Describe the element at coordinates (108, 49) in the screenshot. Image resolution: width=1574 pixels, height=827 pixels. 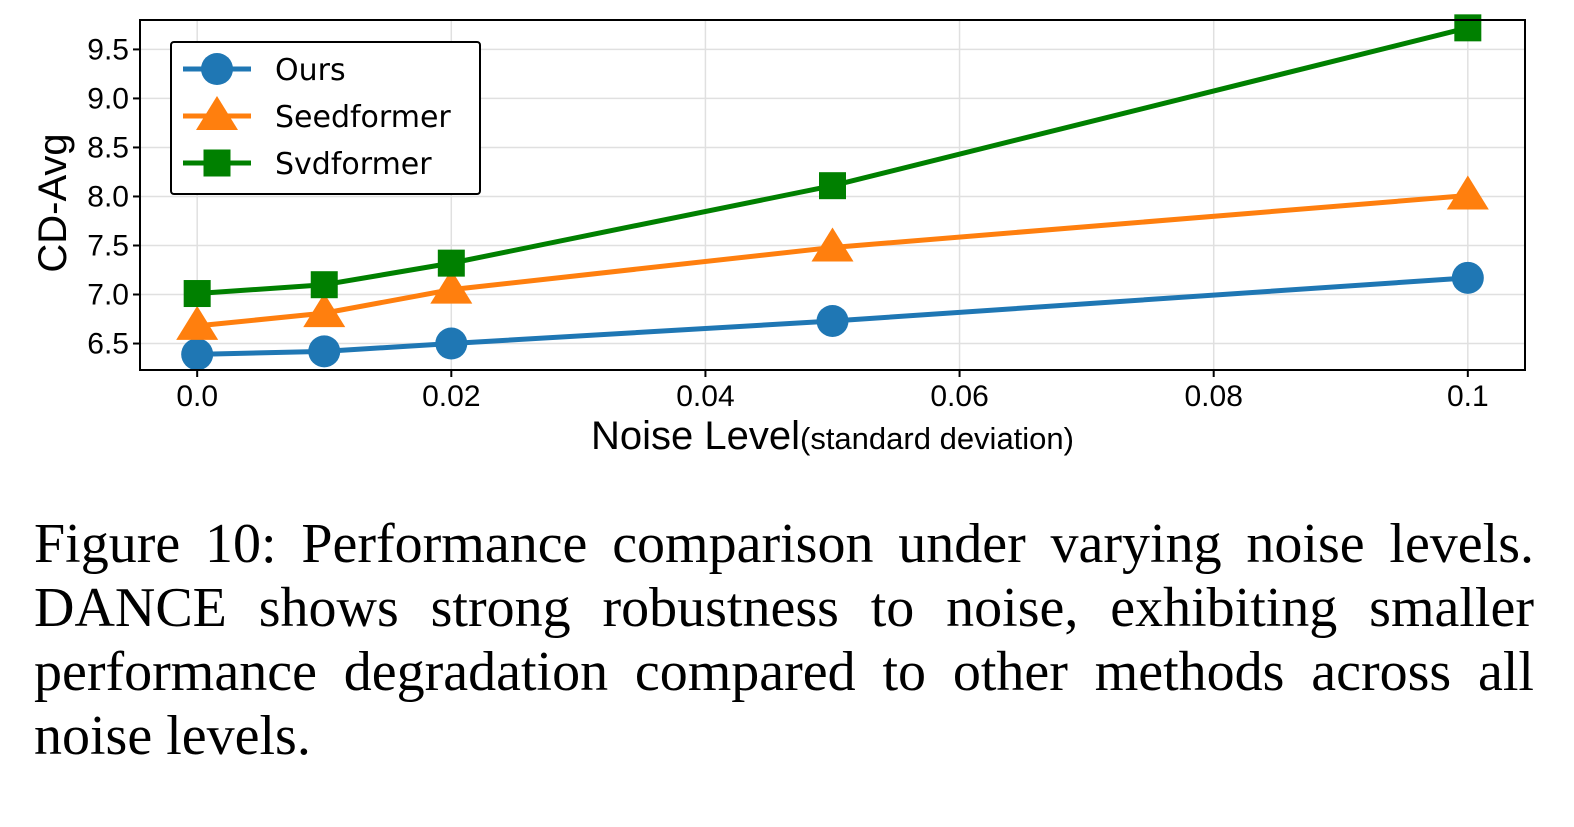
I see `y-tick-label: 9.5` at that location.